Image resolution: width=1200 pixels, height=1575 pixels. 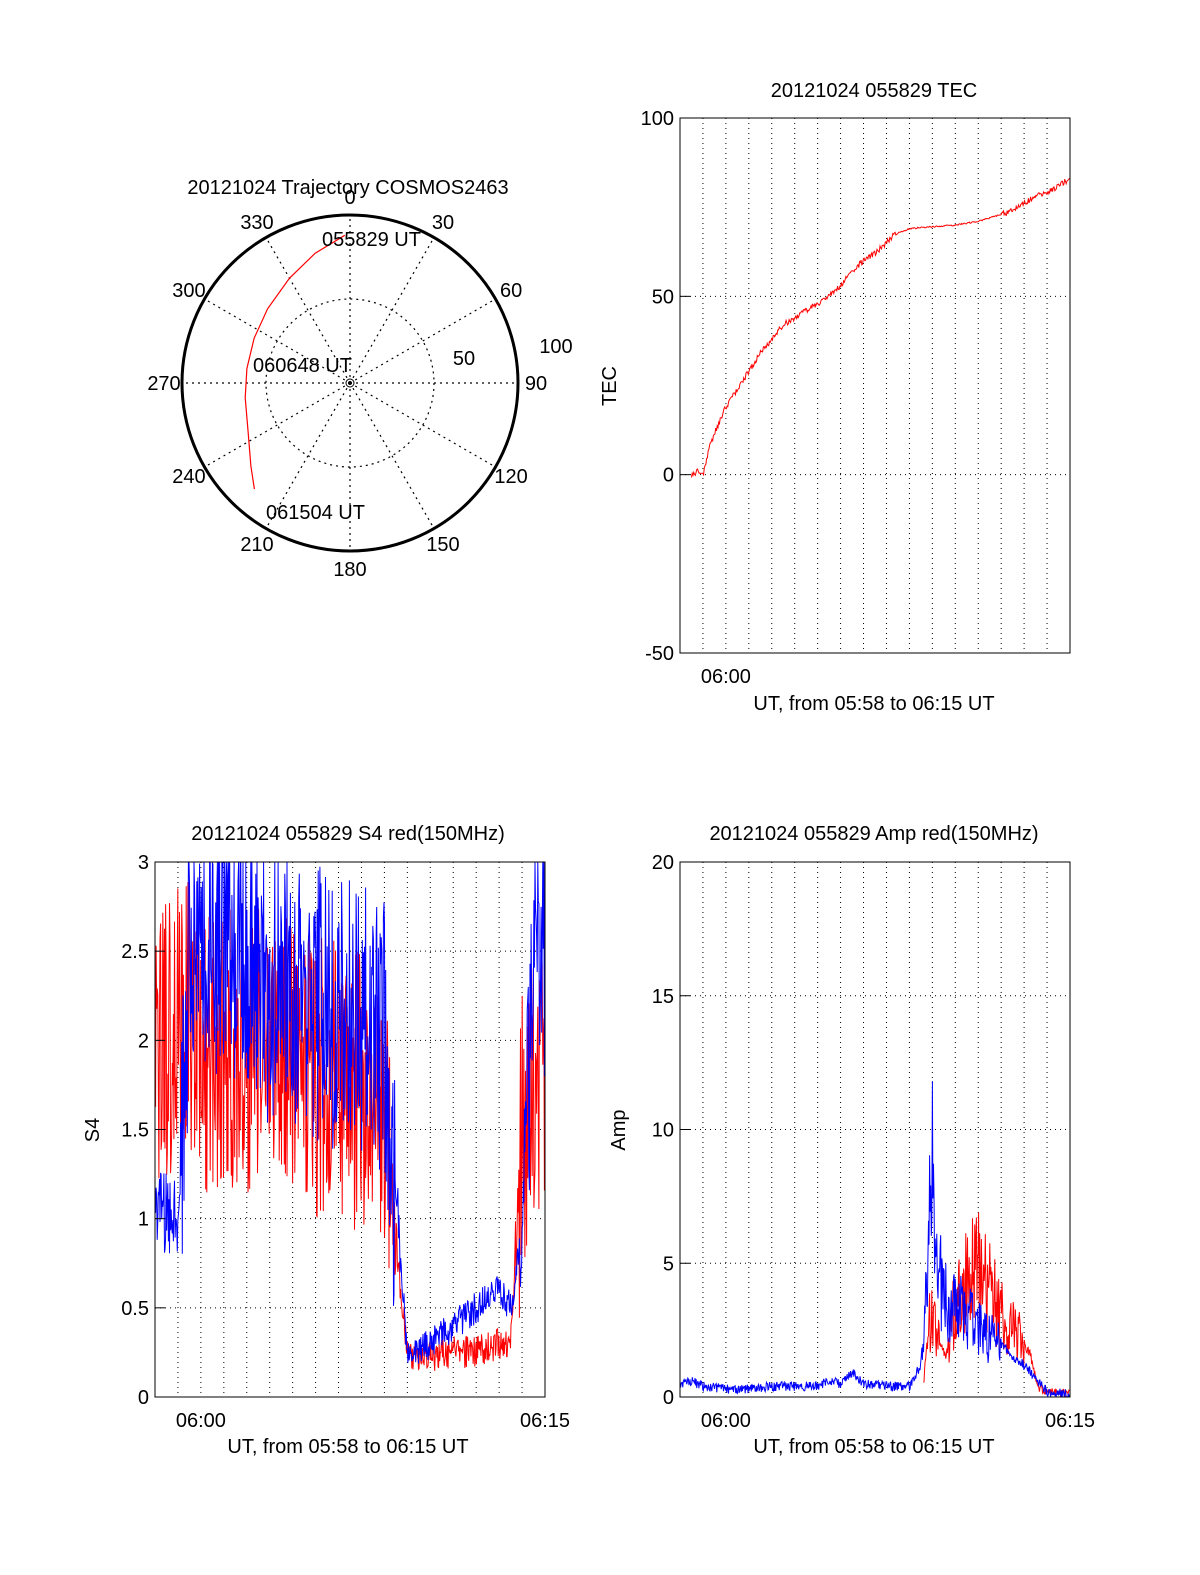 I want to click on tec-yticks: -50 0 50 100, so click(x=665, y=386).